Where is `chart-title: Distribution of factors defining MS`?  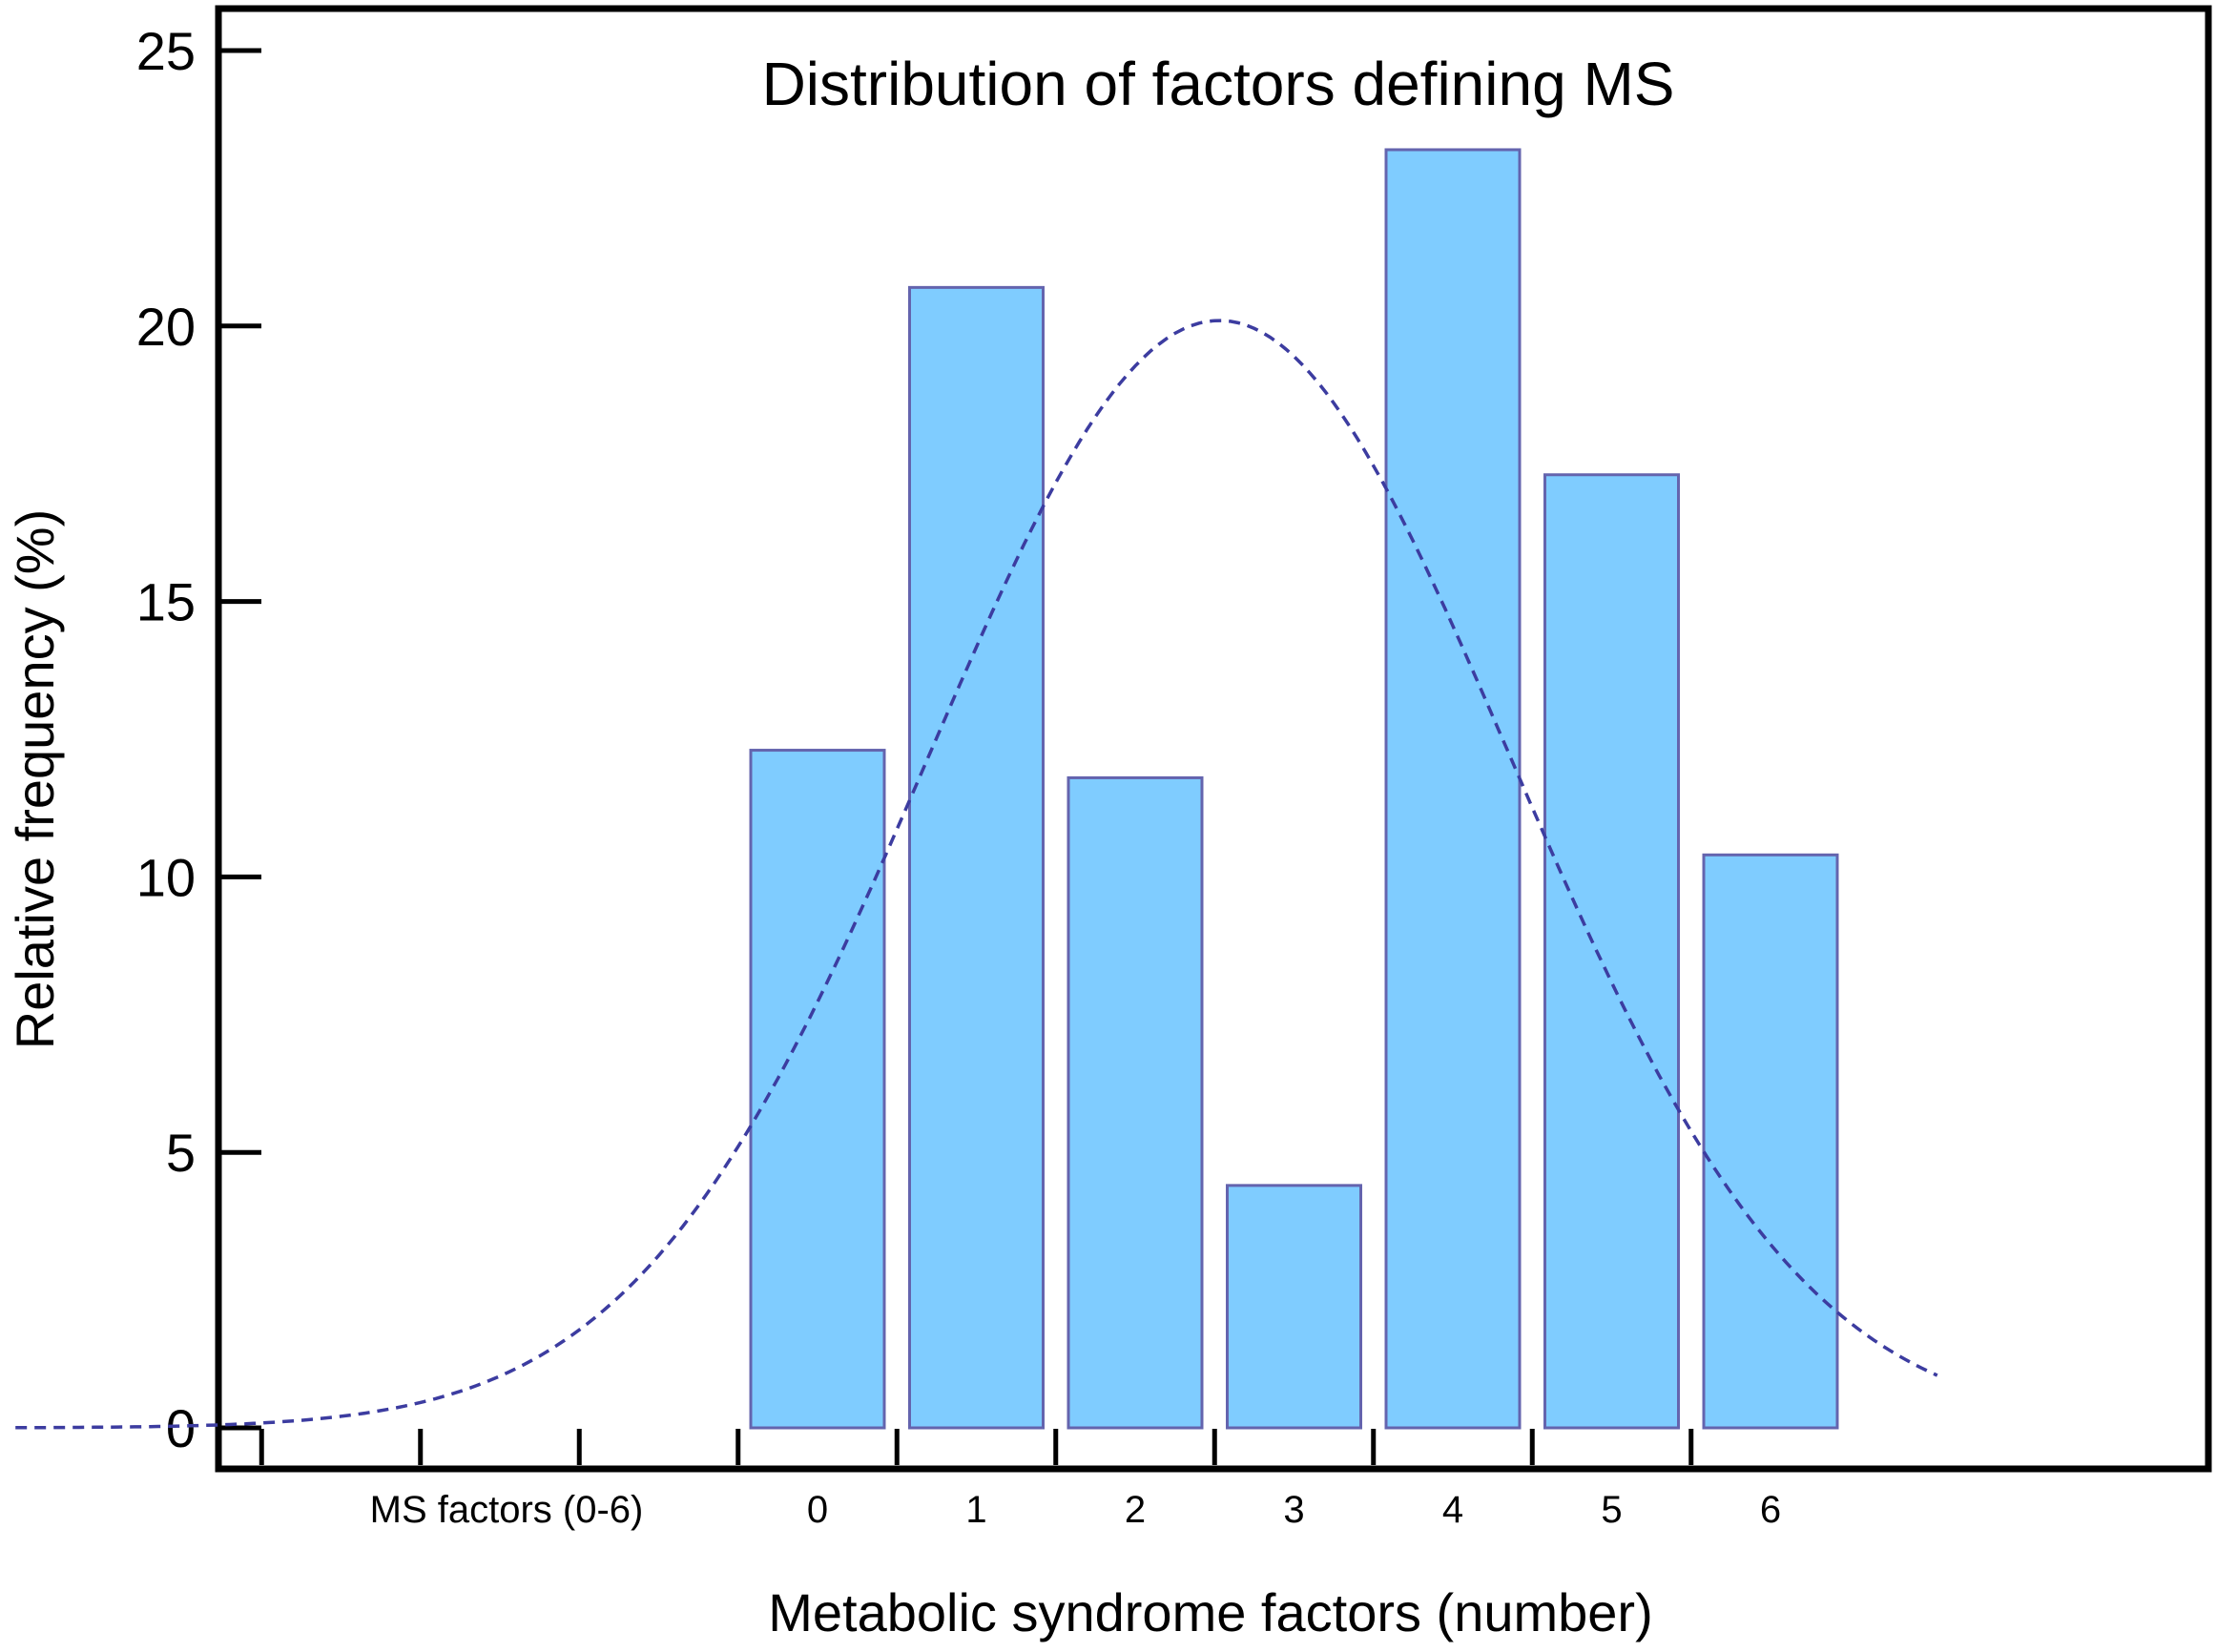 chart-title: Distribution of factors defining MS is located at coordinates (1218, 84).